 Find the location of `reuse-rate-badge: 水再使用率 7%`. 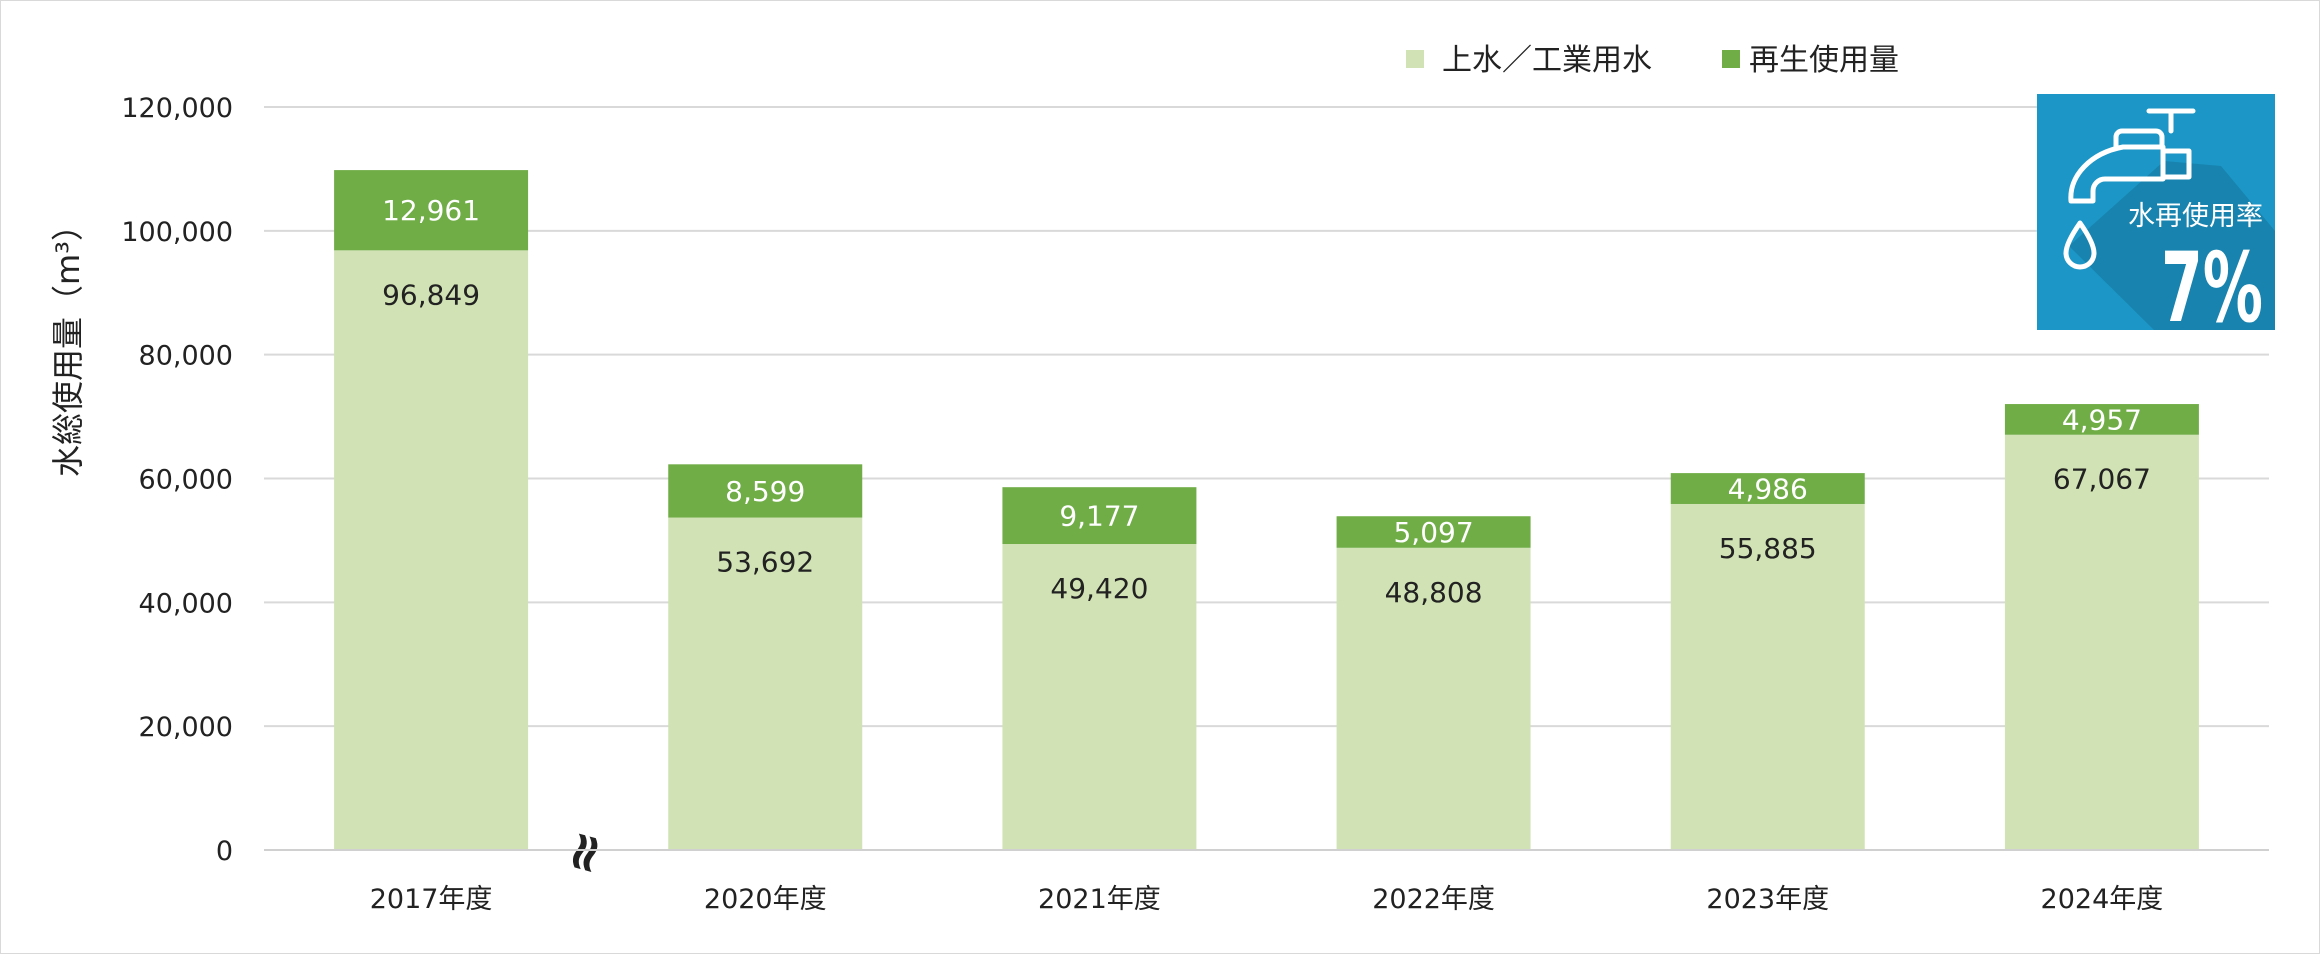

reuse-rate-badge: 水再使用率 7% is located at coordinates (2156, 219).